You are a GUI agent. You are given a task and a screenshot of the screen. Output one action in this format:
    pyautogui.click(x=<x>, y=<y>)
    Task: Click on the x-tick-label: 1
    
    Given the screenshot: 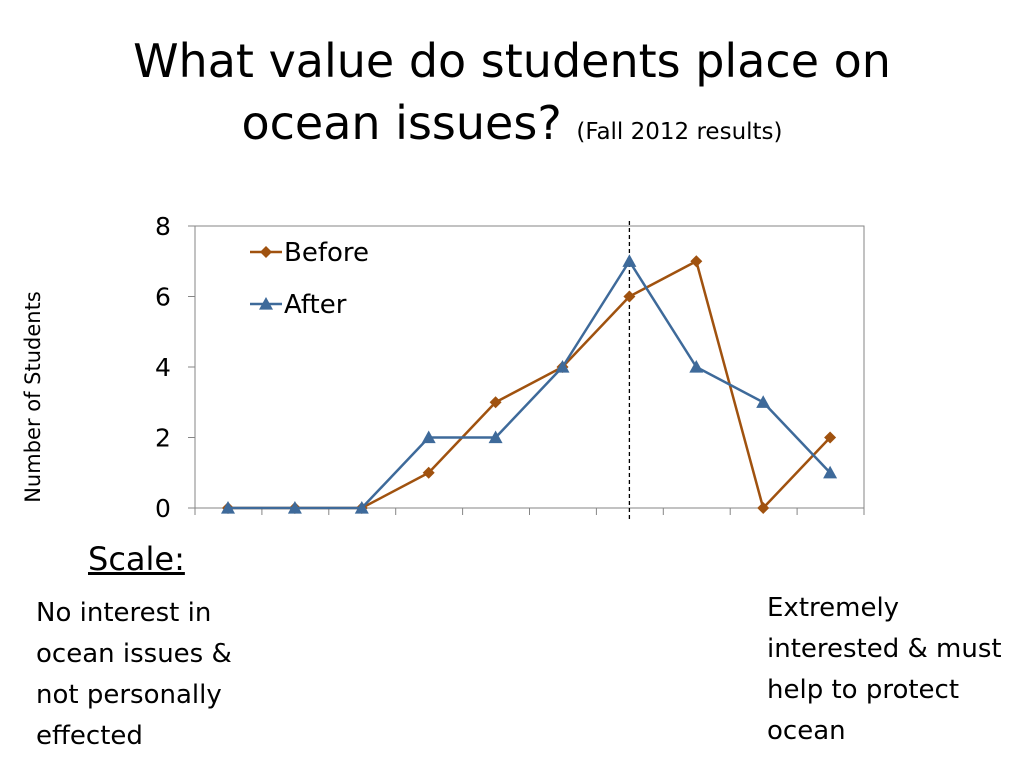 What is the action you would take?
    pyautogui.click(x=227, y=538)
    